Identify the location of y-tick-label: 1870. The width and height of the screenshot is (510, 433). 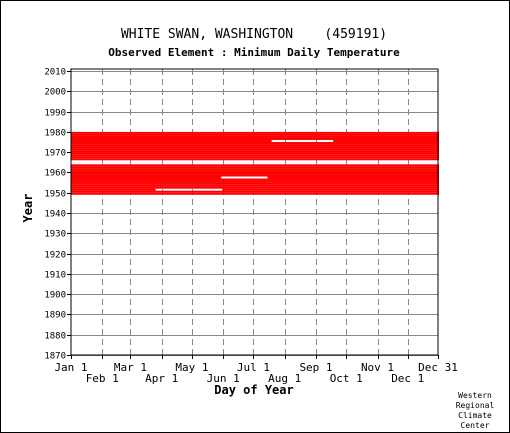
(55, 357).